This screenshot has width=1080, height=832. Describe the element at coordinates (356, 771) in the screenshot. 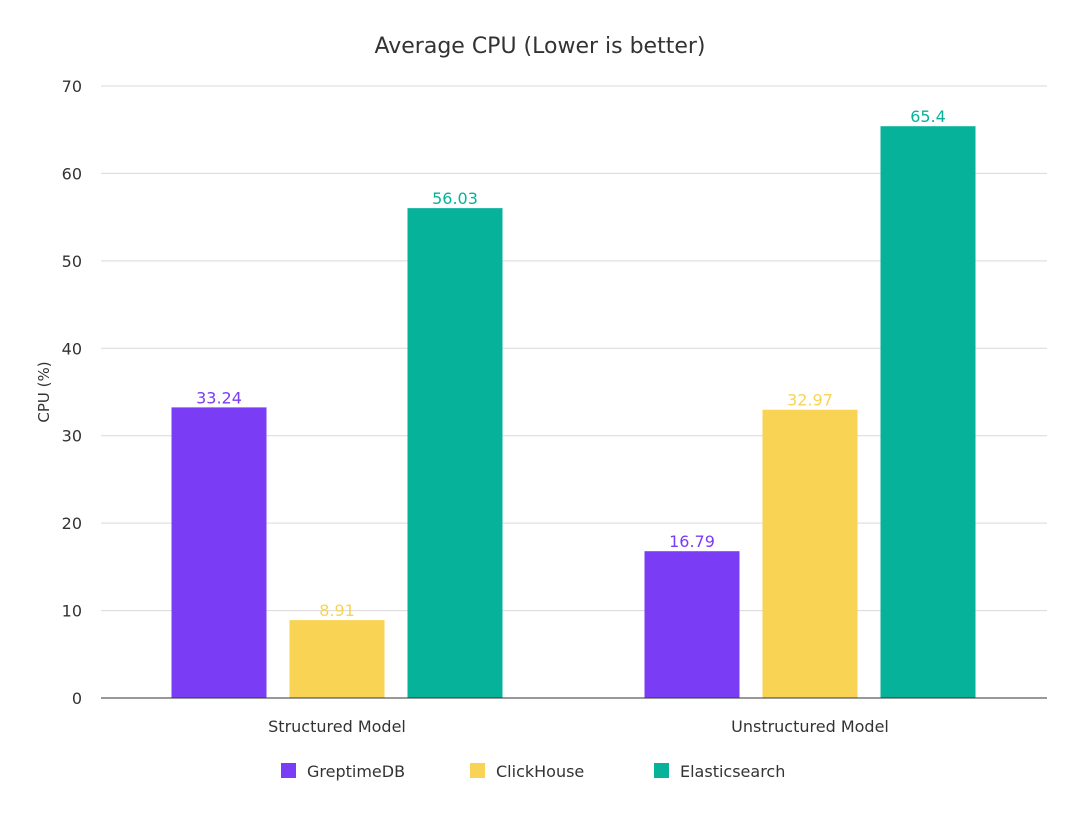

I see `legend-label: GreptimeDB` at that location.